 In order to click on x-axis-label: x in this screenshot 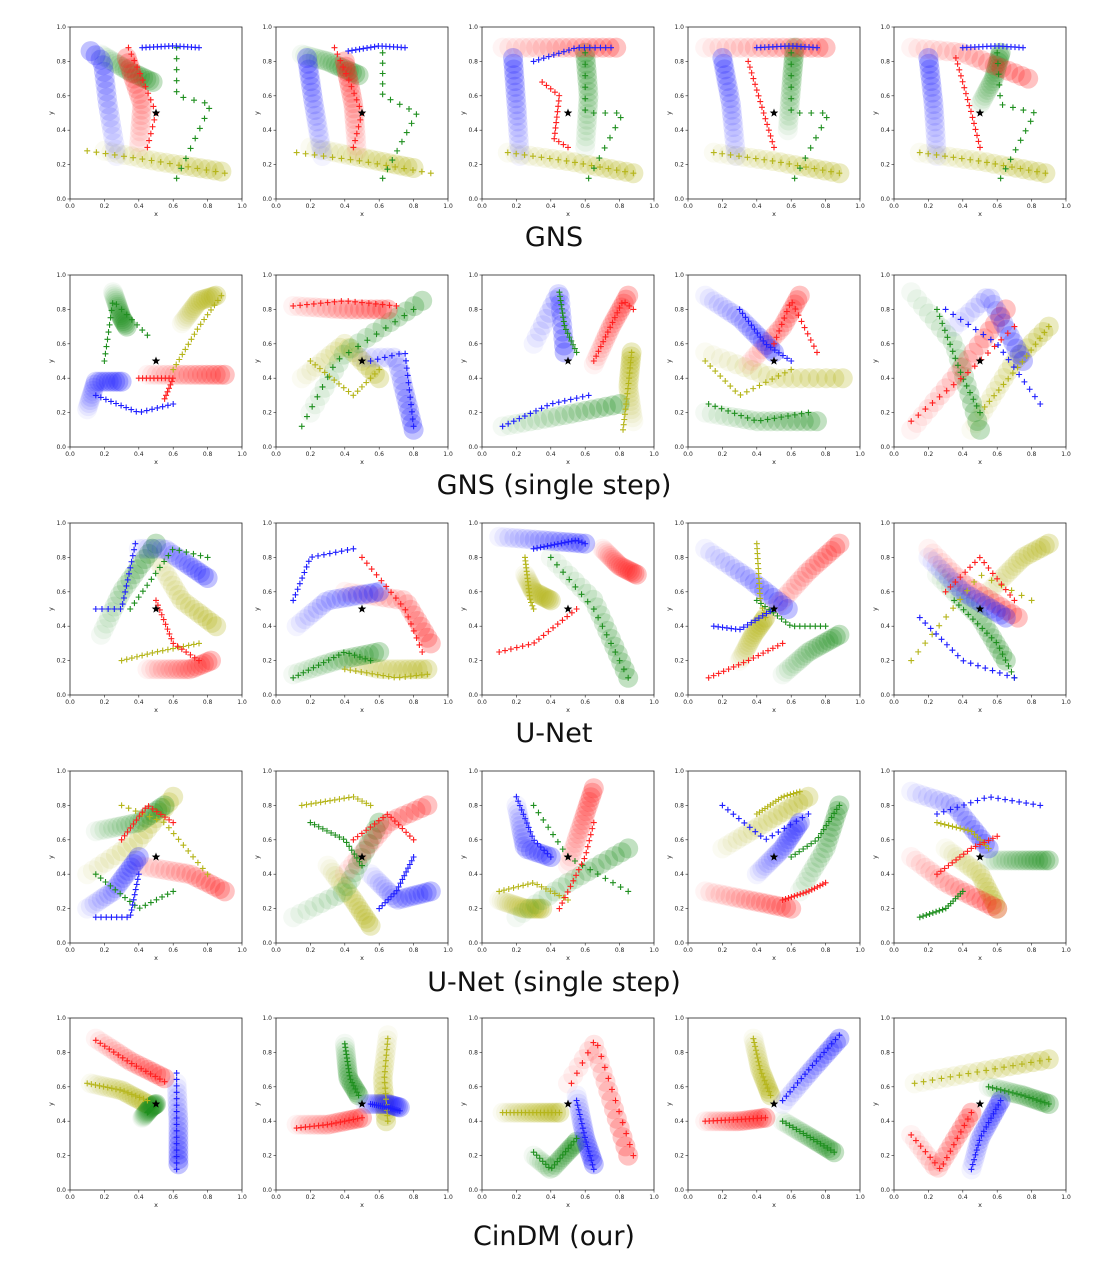, I will do `click(568, 462)`.